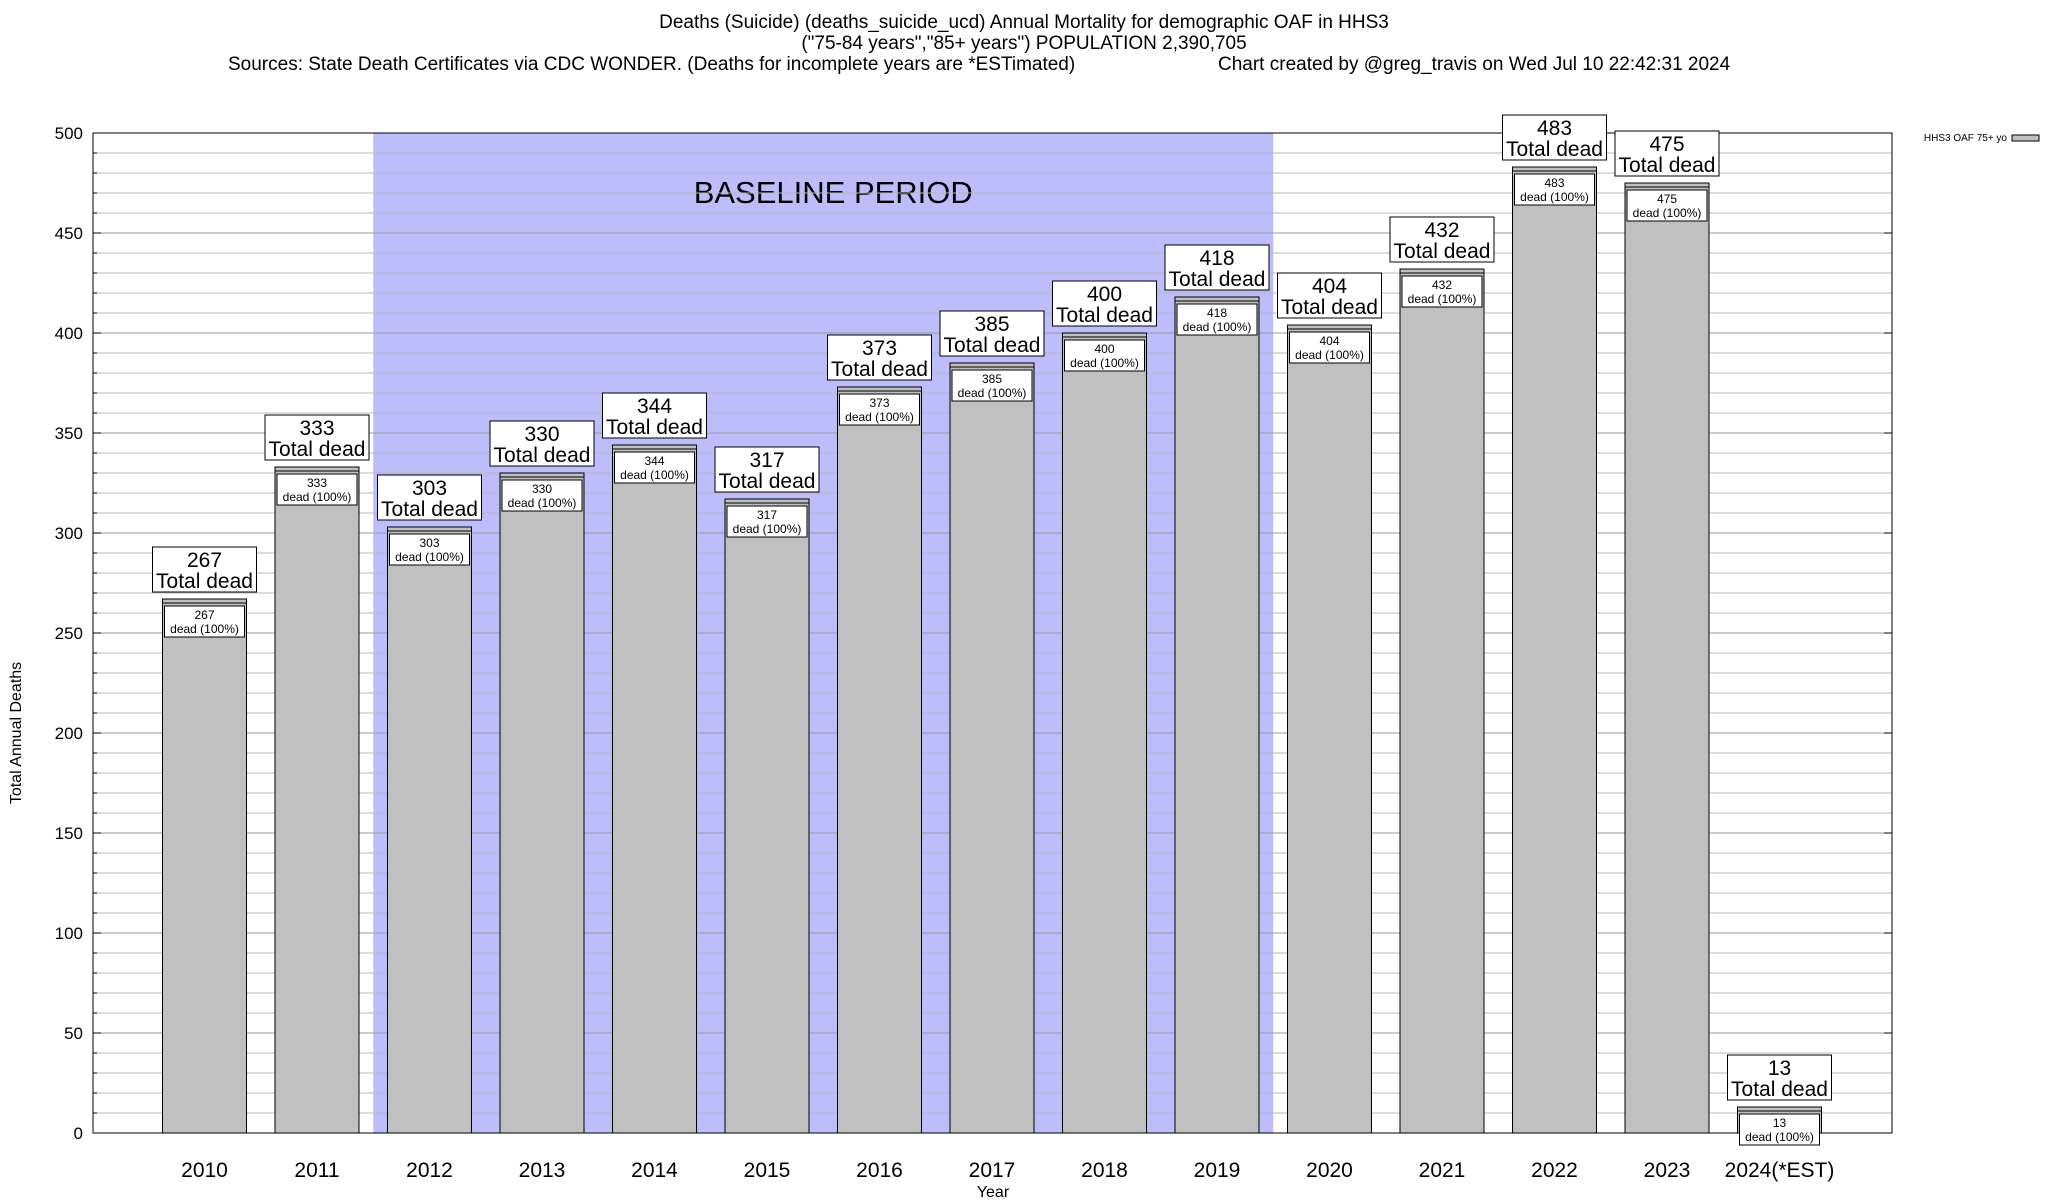 The image size is (2048, 1200). What do you see at coordinates (766, 460) in the screenshot?
I see `total-label-value: 317` at bounding box center [766, 460].